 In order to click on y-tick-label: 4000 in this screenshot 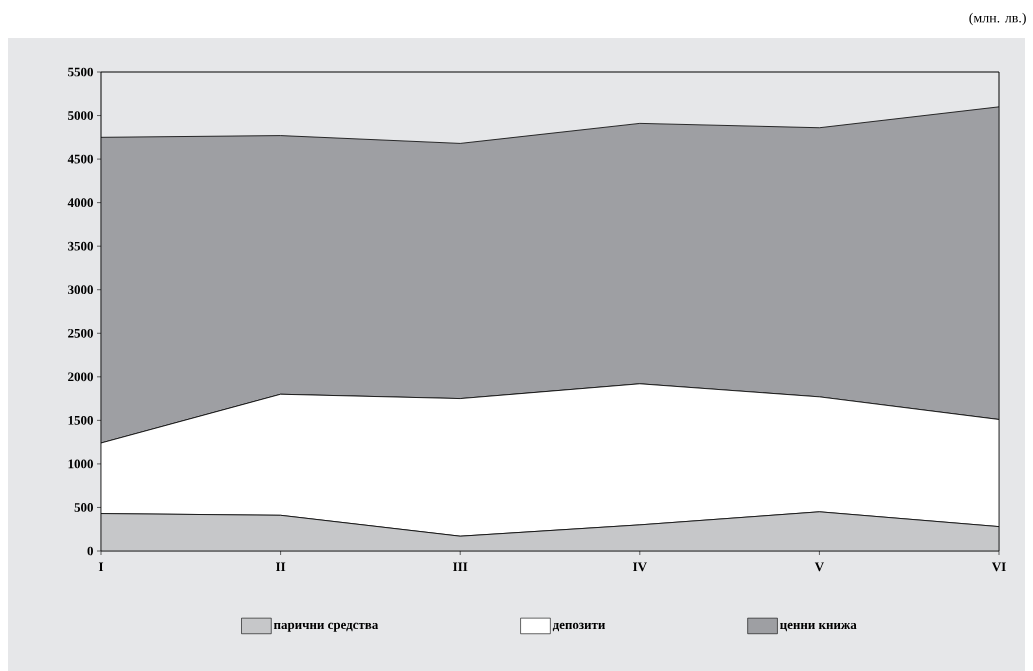, I will do `click(80, 203)`.